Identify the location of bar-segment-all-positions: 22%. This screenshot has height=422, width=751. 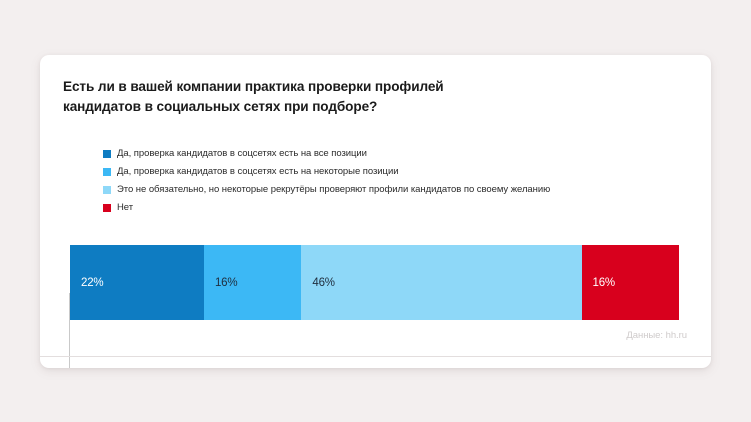
(137, 282).